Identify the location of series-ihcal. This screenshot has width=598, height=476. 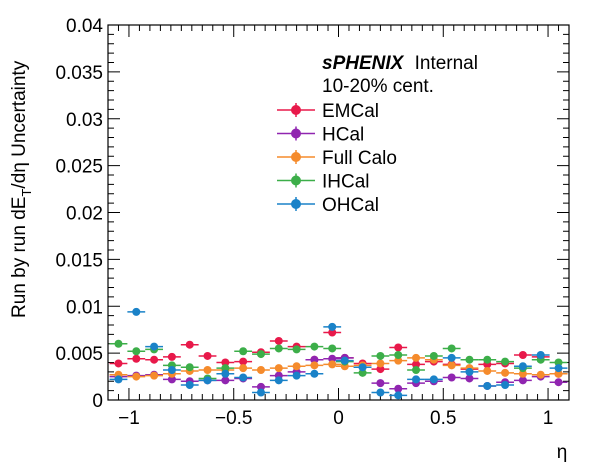
(338, 361).